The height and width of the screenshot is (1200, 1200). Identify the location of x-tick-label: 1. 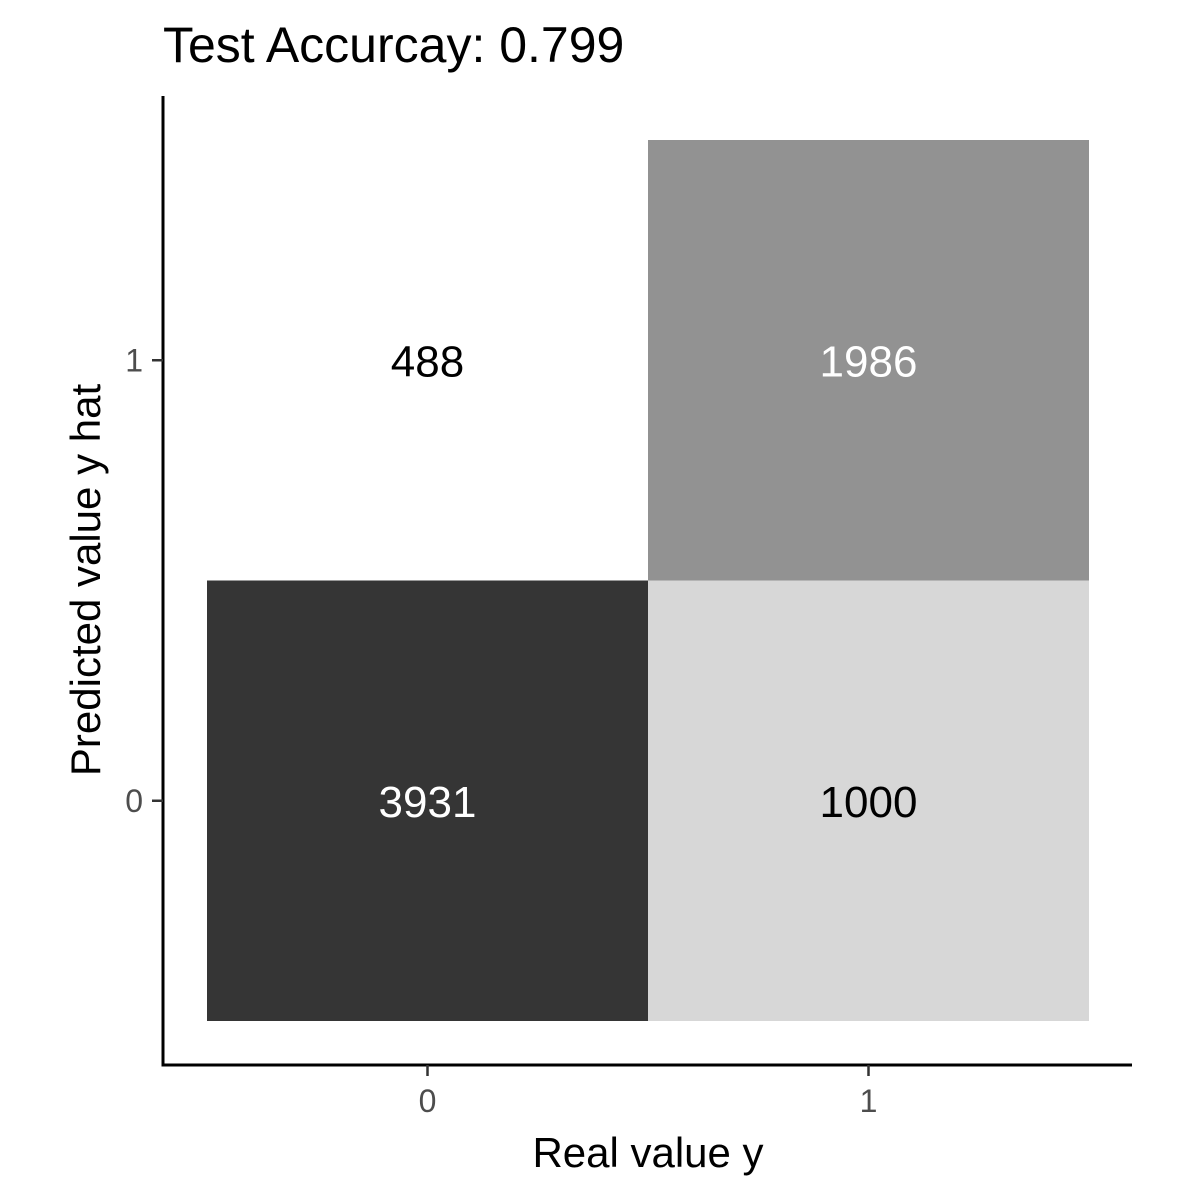
(869, 1101).